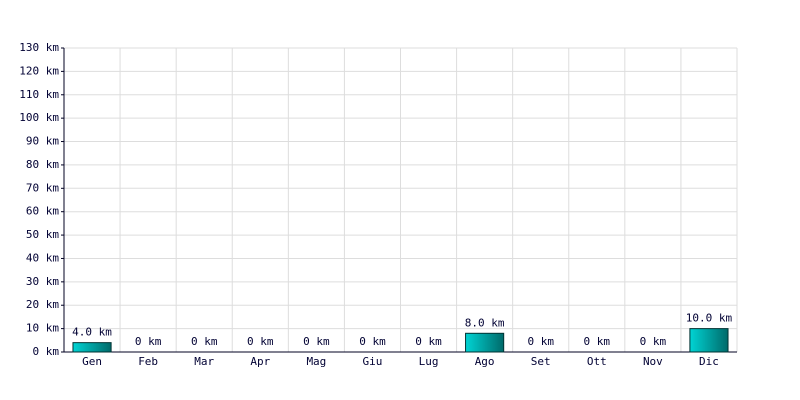 This screenshot has width=800, height=400. I want to click on y-tick-label: 0 km, so click(46, 351).